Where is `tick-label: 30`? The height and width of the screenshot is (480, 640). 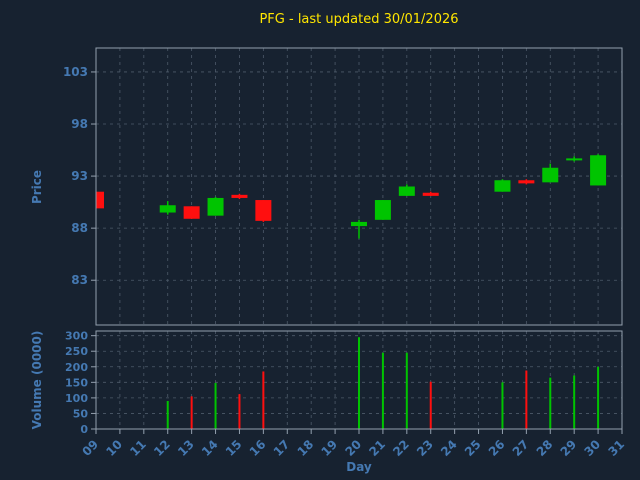 tick-label: 30 is located at coordinates (593, 448).